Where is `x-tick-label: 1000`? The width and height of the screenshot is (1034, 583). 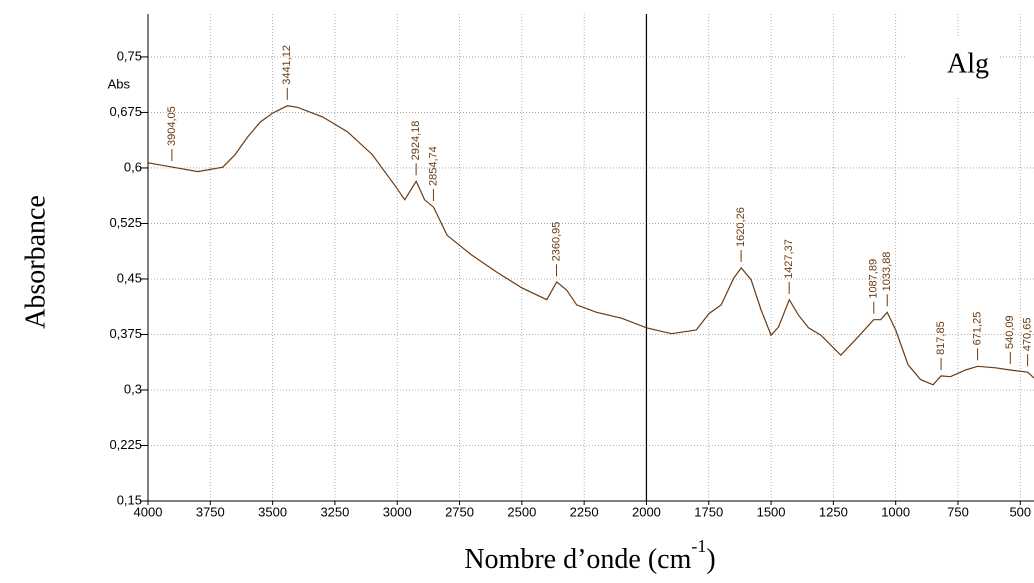
x-tick-label: 1000 is located at coordinates (895, 511).